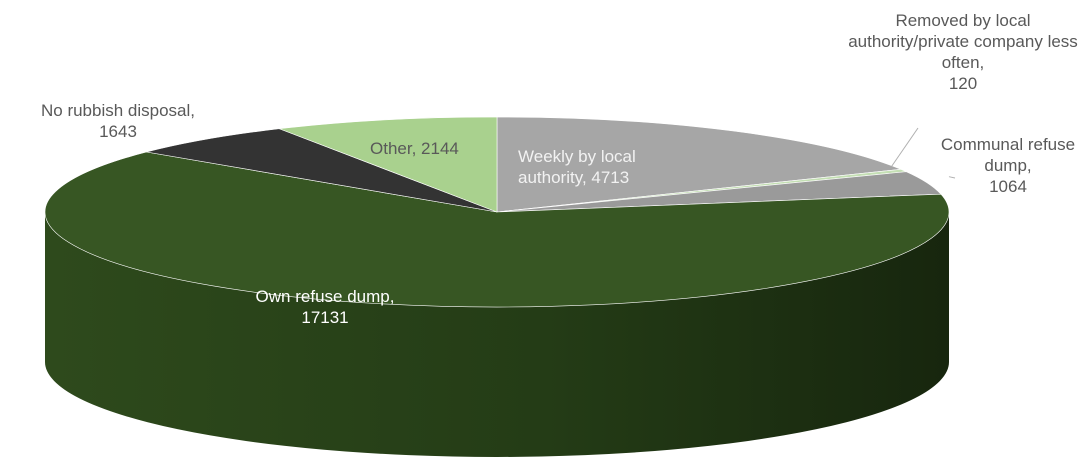 This screenshot has height=475, width=1084. What do you see at coordinates (952, 177) in the screenshot?
I see `leader-line-communal-refuse-dump` at bounding box center [952, 177].